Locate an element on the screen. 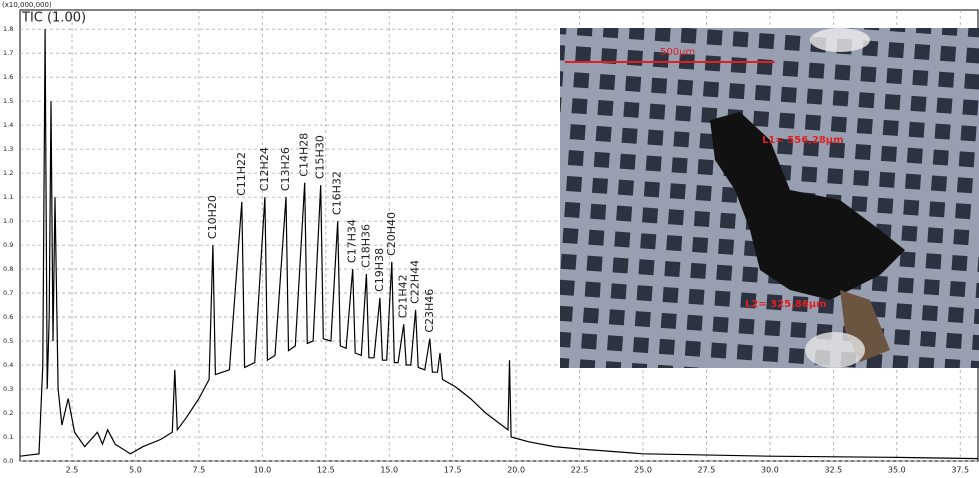  x-tick-label: 7.5 is located at coordinates (199, 470).